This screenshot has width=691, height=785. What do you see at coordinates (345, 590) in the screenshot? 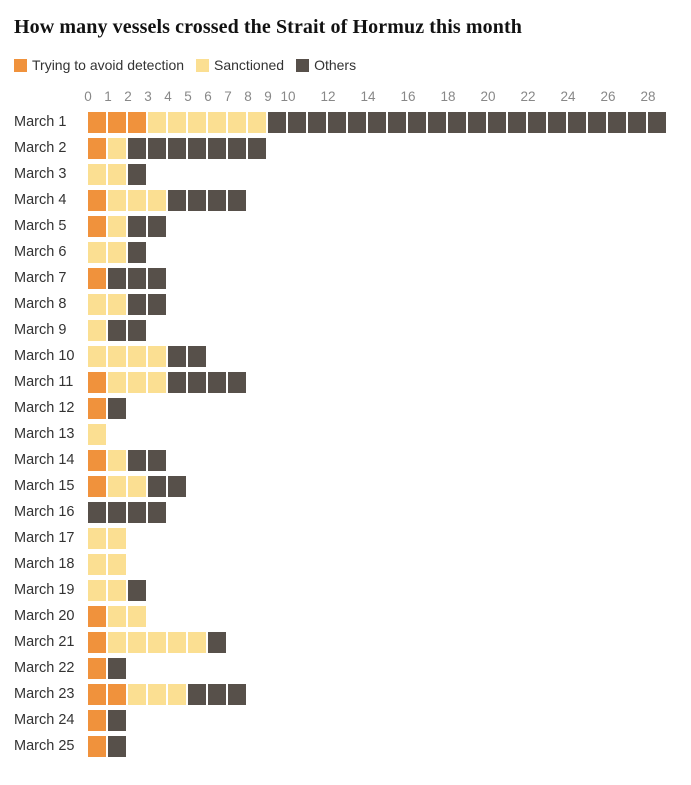
I see `chart-row-march-19: March 19` at bounding box center [345, 590].